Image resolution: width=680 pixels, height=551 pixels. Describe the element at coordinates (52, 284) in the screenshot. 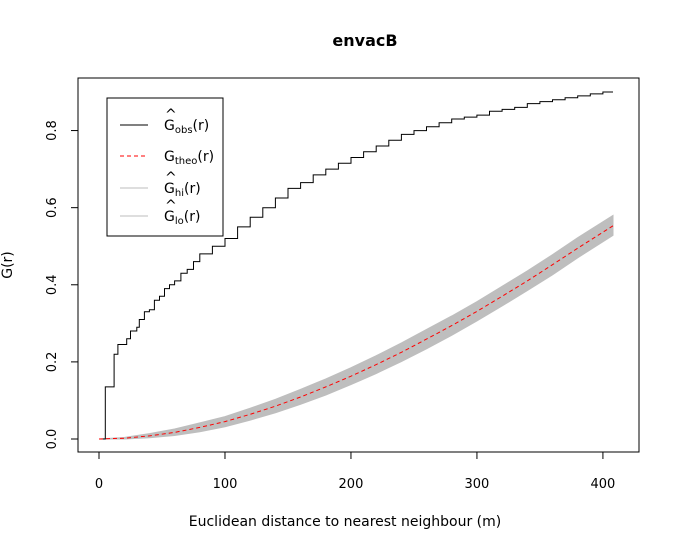

I see `y-tick-label: 0.4` at that location.